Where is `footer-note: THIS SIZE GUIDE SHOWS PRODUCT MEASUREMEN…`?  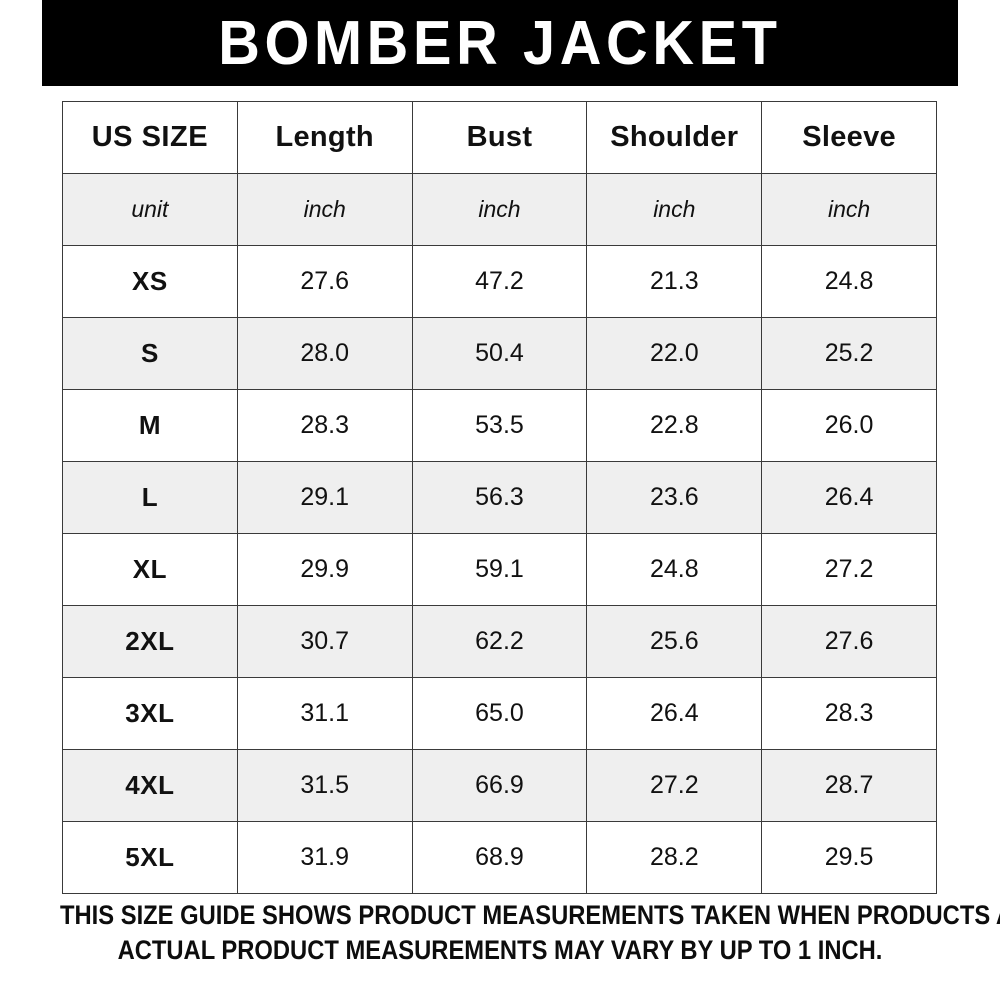
footer-note: THIS SIZE GUIDE SHOWS PRODUCT MEASUREMEN… is located at coordinates (500, 933).